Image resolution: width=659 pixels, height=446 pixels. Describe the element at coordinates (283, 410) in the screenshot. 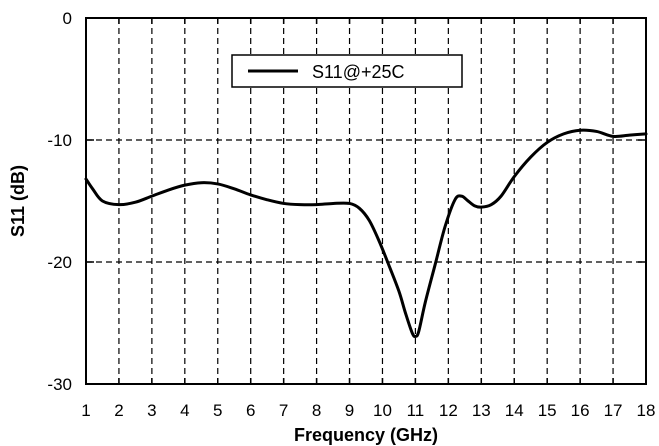

I see `x-tick-label: 7` at that location.